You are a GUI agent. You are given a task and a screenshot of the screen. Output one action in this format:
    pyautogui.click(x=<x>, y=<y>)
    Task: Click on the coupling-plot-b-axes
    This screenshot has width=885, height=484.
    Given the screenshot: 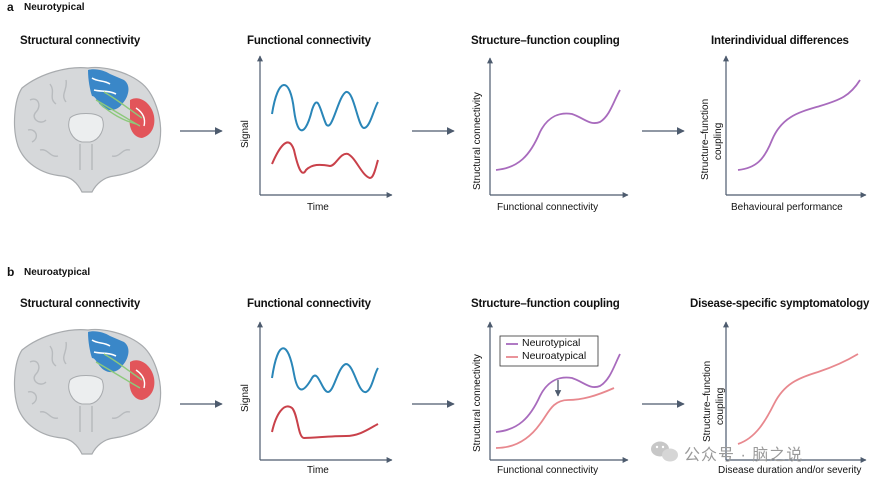 What is the action you would take?
    pyautogui.click(x=558, y=392)
    